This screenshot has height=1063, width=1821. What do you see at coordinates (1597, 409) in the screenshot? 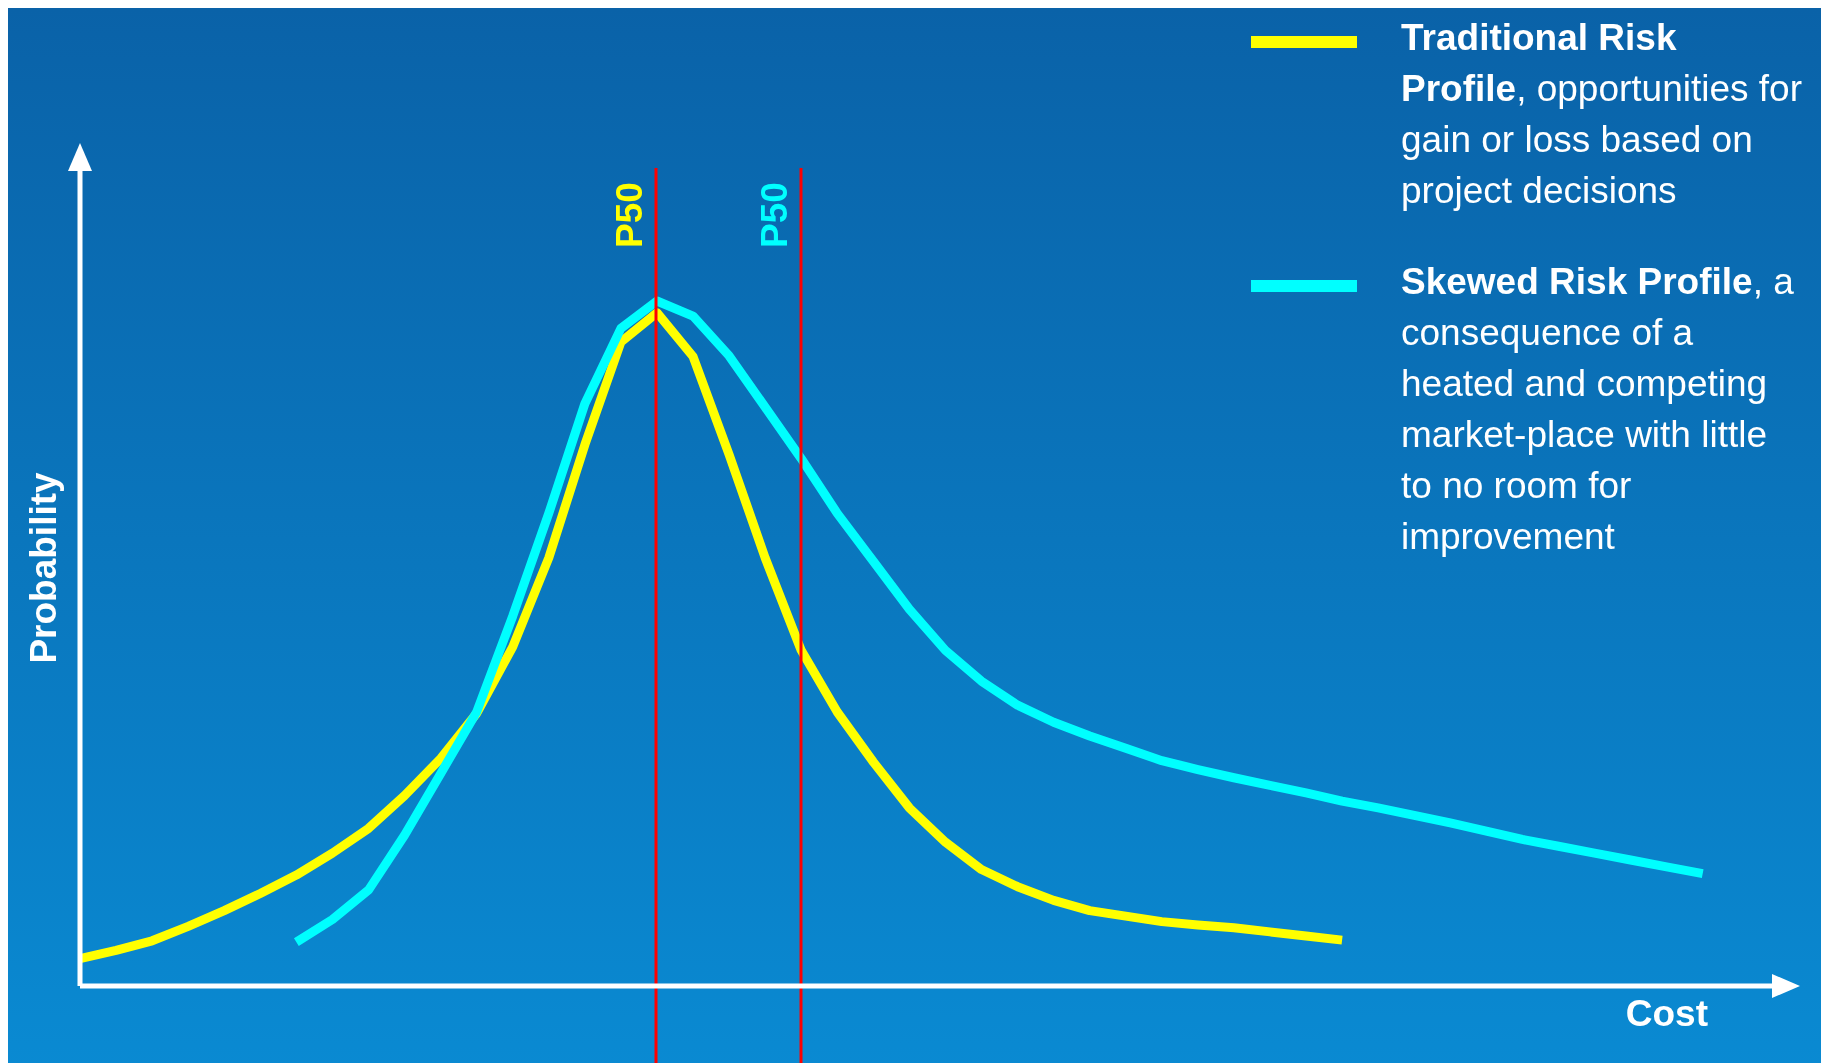
I see `text: Skewed Risk Profile, a consequence of a heated and competing market-place with little to no room for improvement` at bounding box center [1597, 409].